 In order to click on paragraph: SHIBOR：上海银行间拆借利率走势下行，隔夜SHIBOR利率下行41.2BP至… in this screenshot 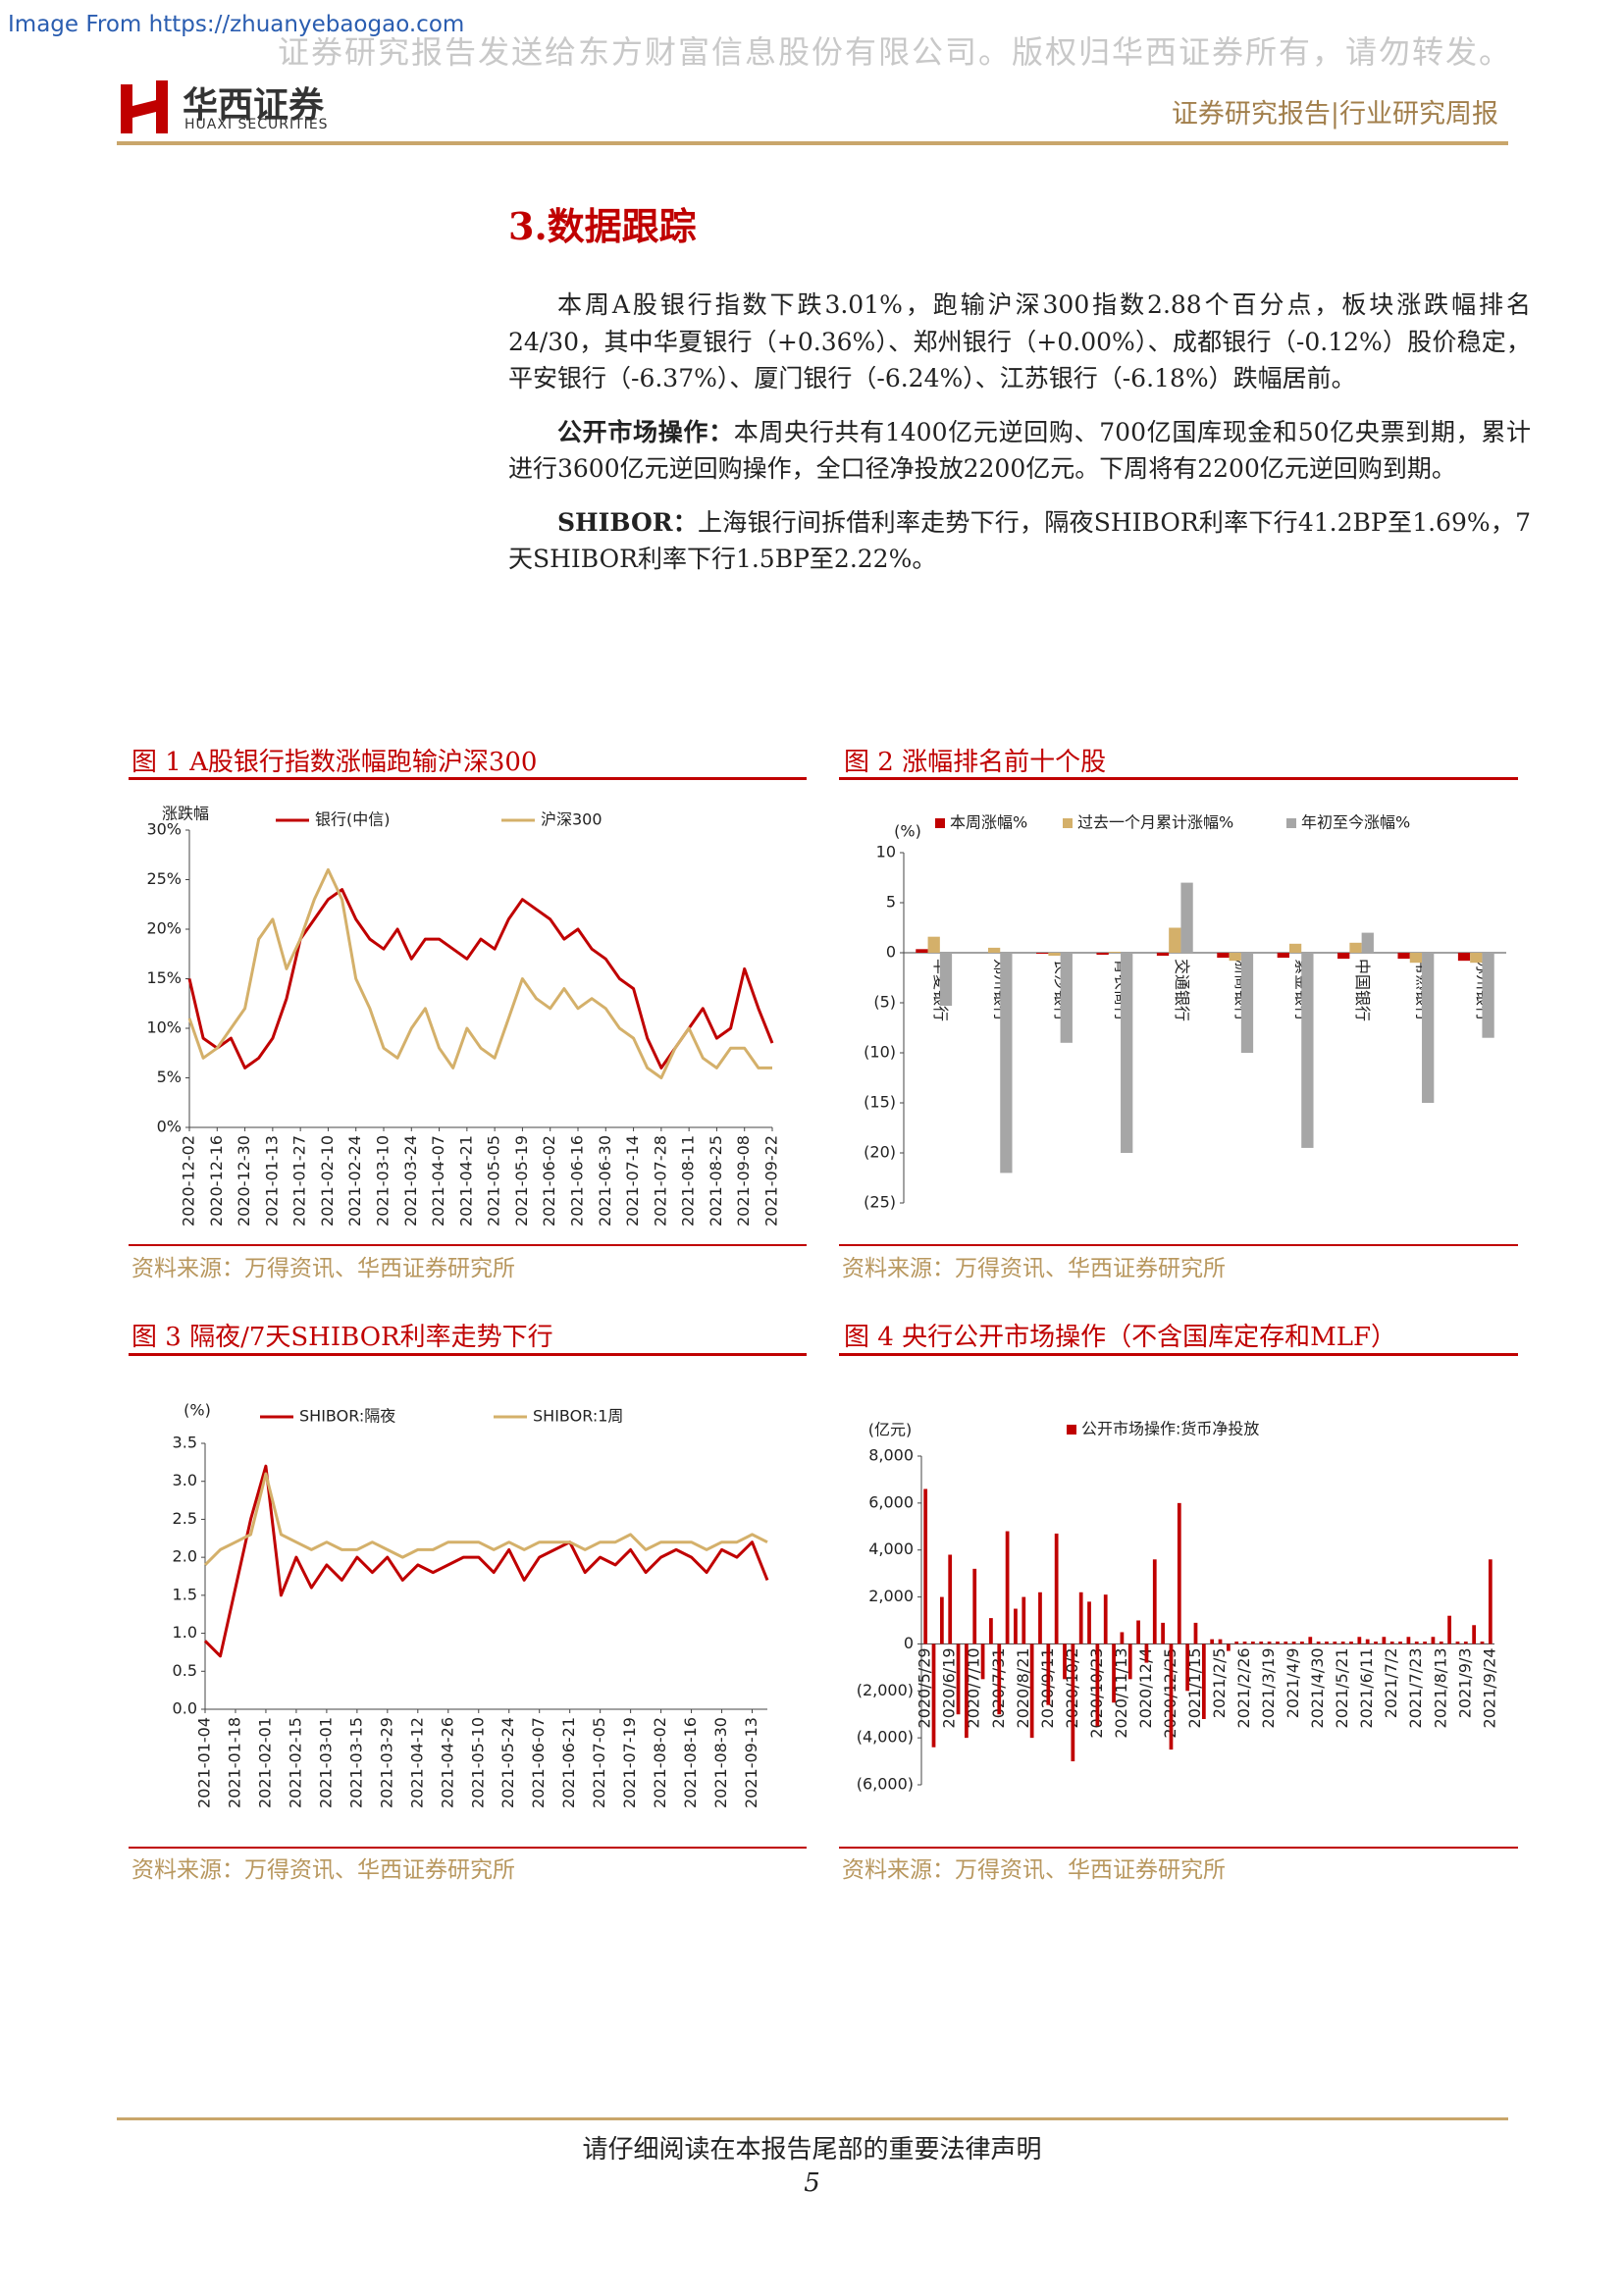, I will do `click(1019, 541)`.